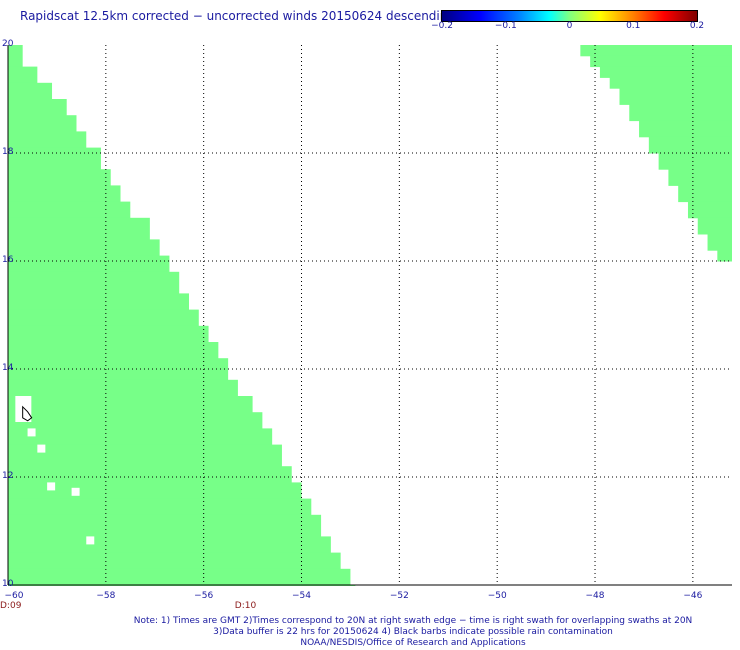  Describe the element at coordinates (697, 26) in the screenshot. I see `colorbar-tick-label: 0.2` at that location.